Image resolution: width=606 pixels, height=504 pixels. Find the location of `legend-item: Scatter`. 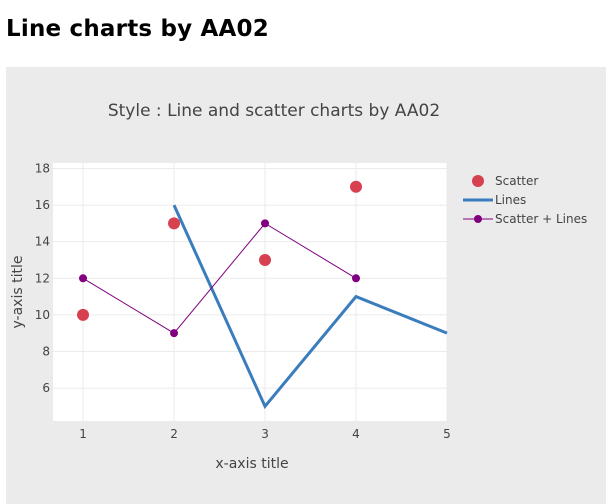

legend-item: Scatter is located at coordinates (505, 181).